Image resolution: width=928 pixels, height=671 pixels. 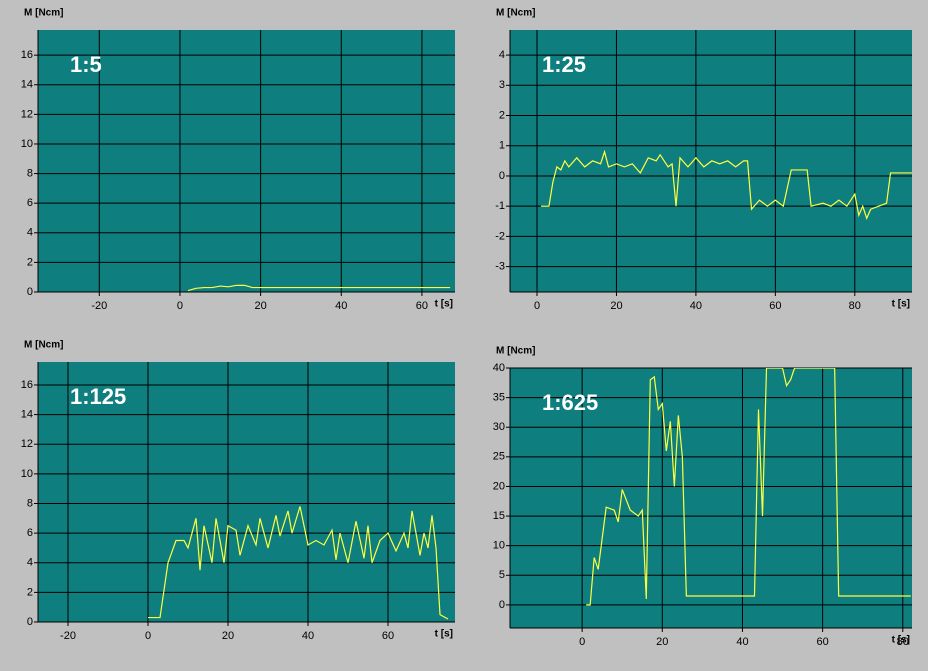 I want to click on y-tick-label: -1, so click(x=500, y=206).